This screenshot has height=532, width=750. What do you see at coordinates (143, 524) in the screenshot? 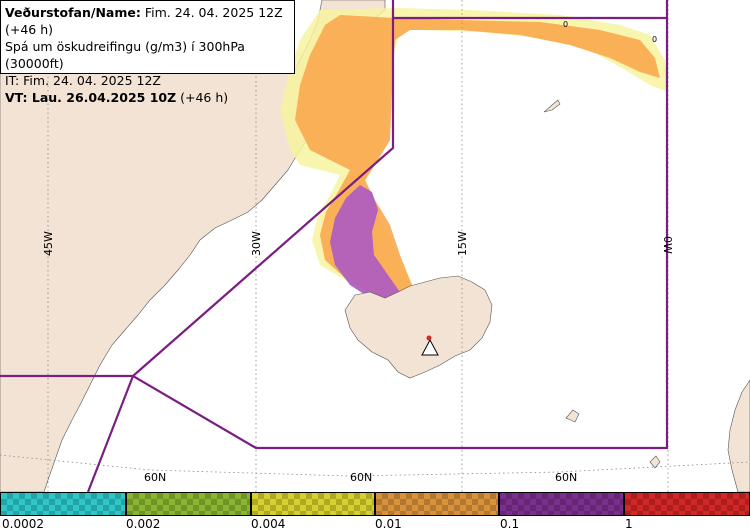
I see `legend-tick-2: 0.002` at bounding box center [143, 524].